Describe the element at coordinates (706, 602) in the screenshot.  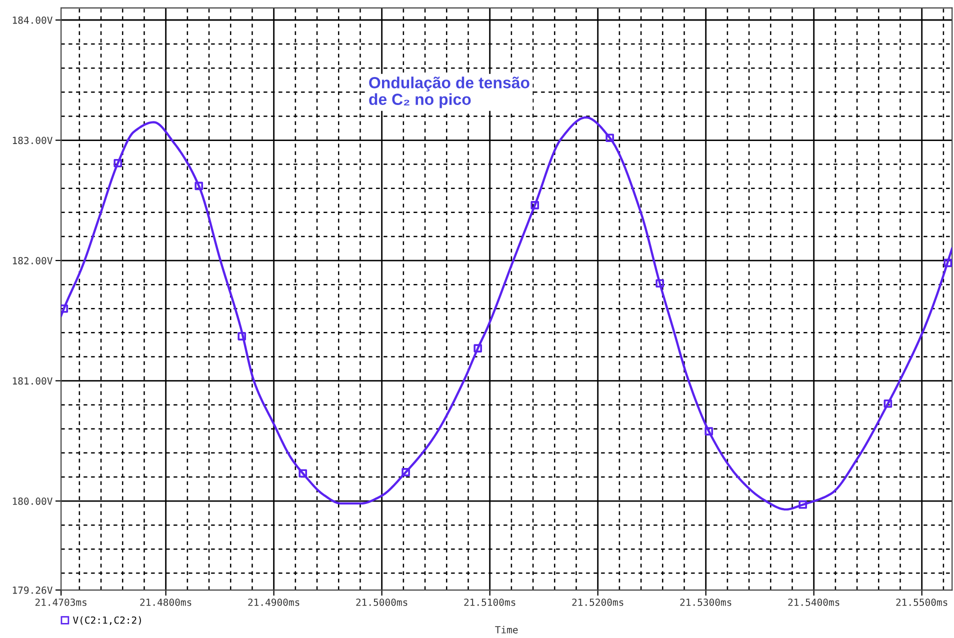
I see `x-tick-label: 21.5300ms` at that location.